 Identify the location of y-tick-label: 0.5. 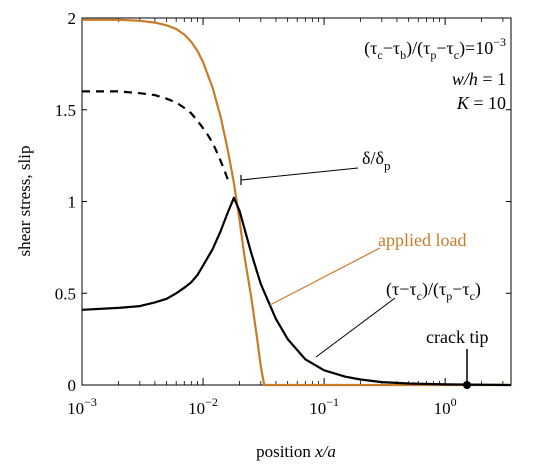
(65, 293).